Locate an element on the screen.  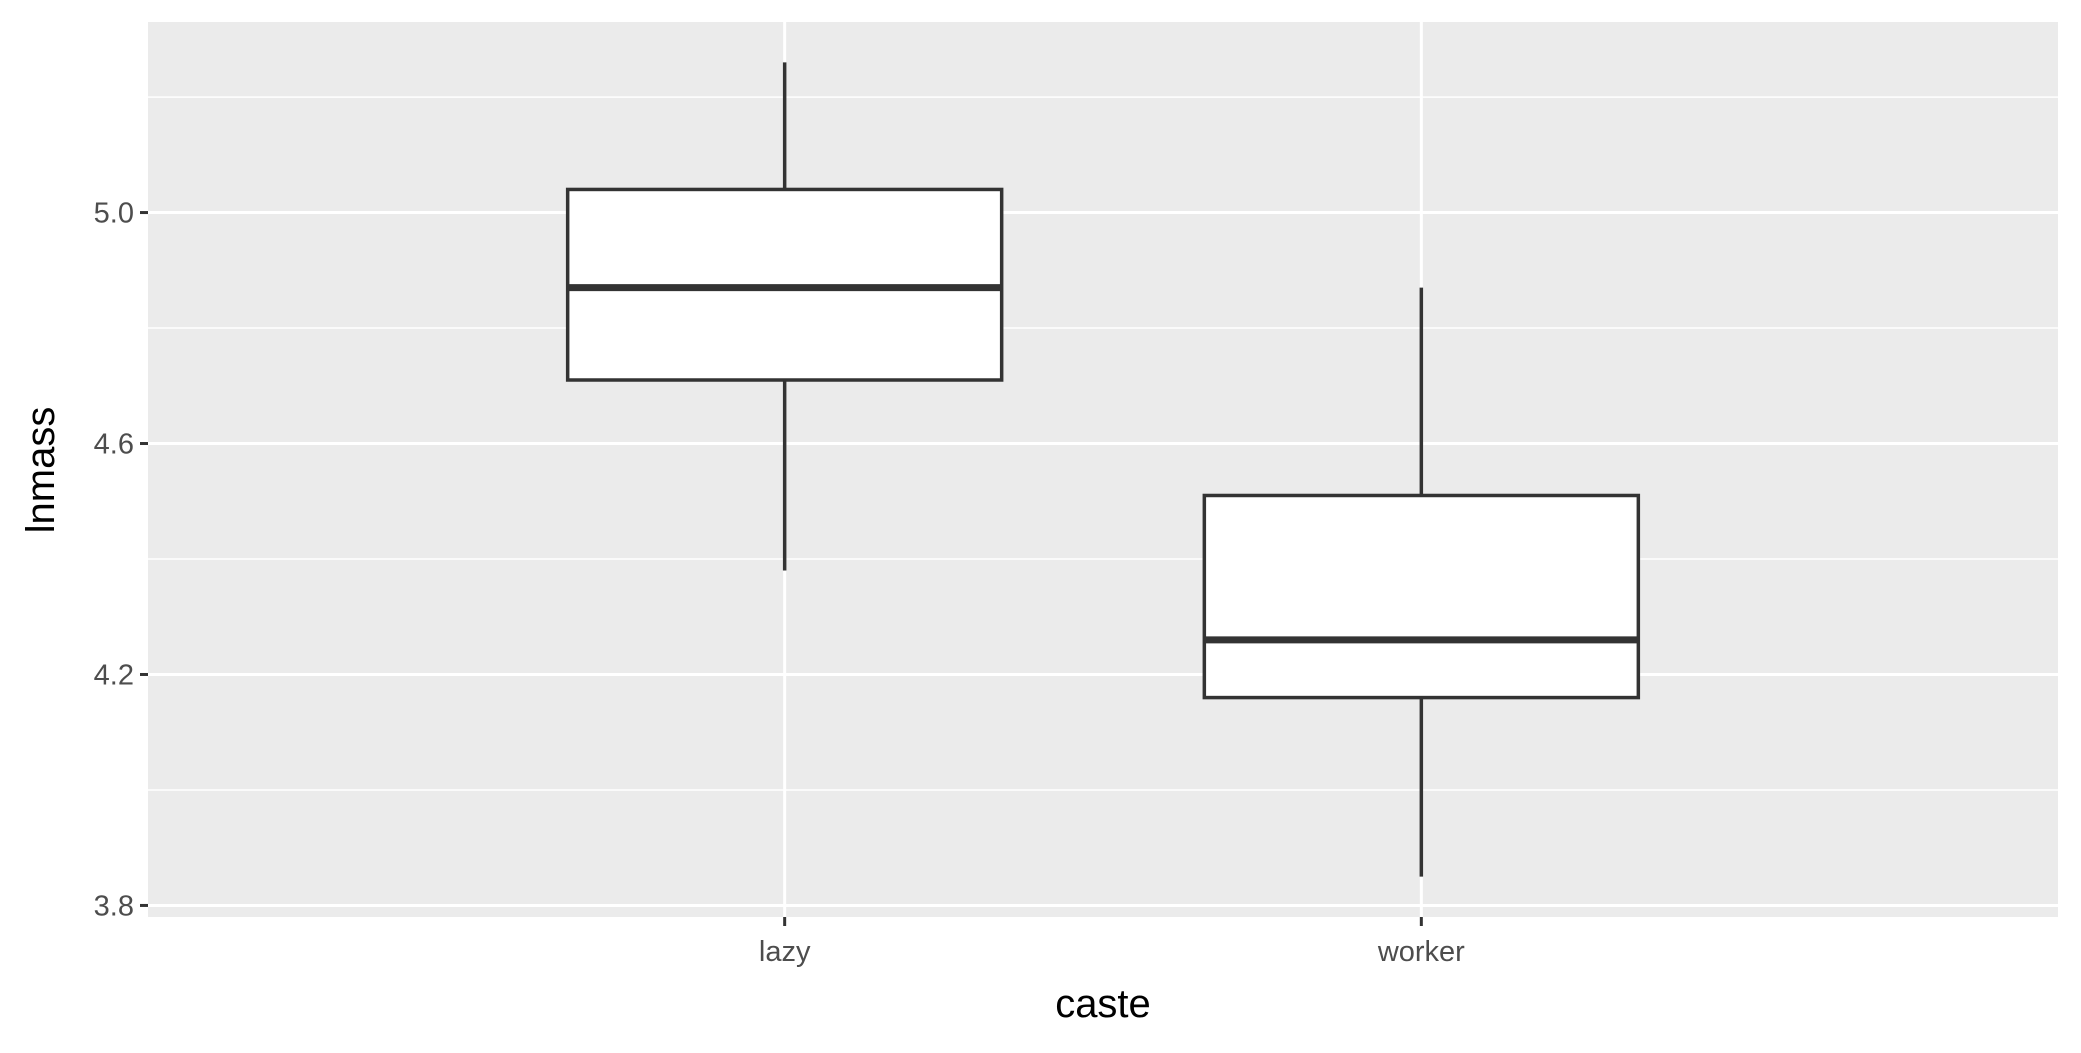
box-iqr is located at coordinates (1421, 596).